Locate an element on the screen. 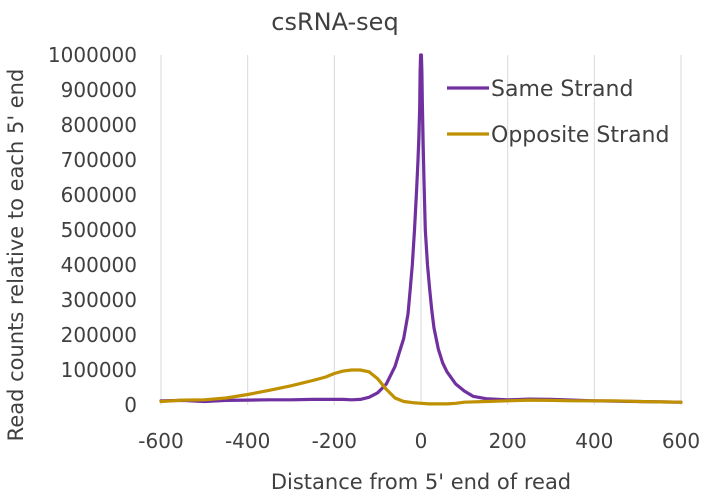 The width and height of the screenshot is (708, 498). x-axis-title: Distance from 5' end of read is located at coordinates (421, 482).